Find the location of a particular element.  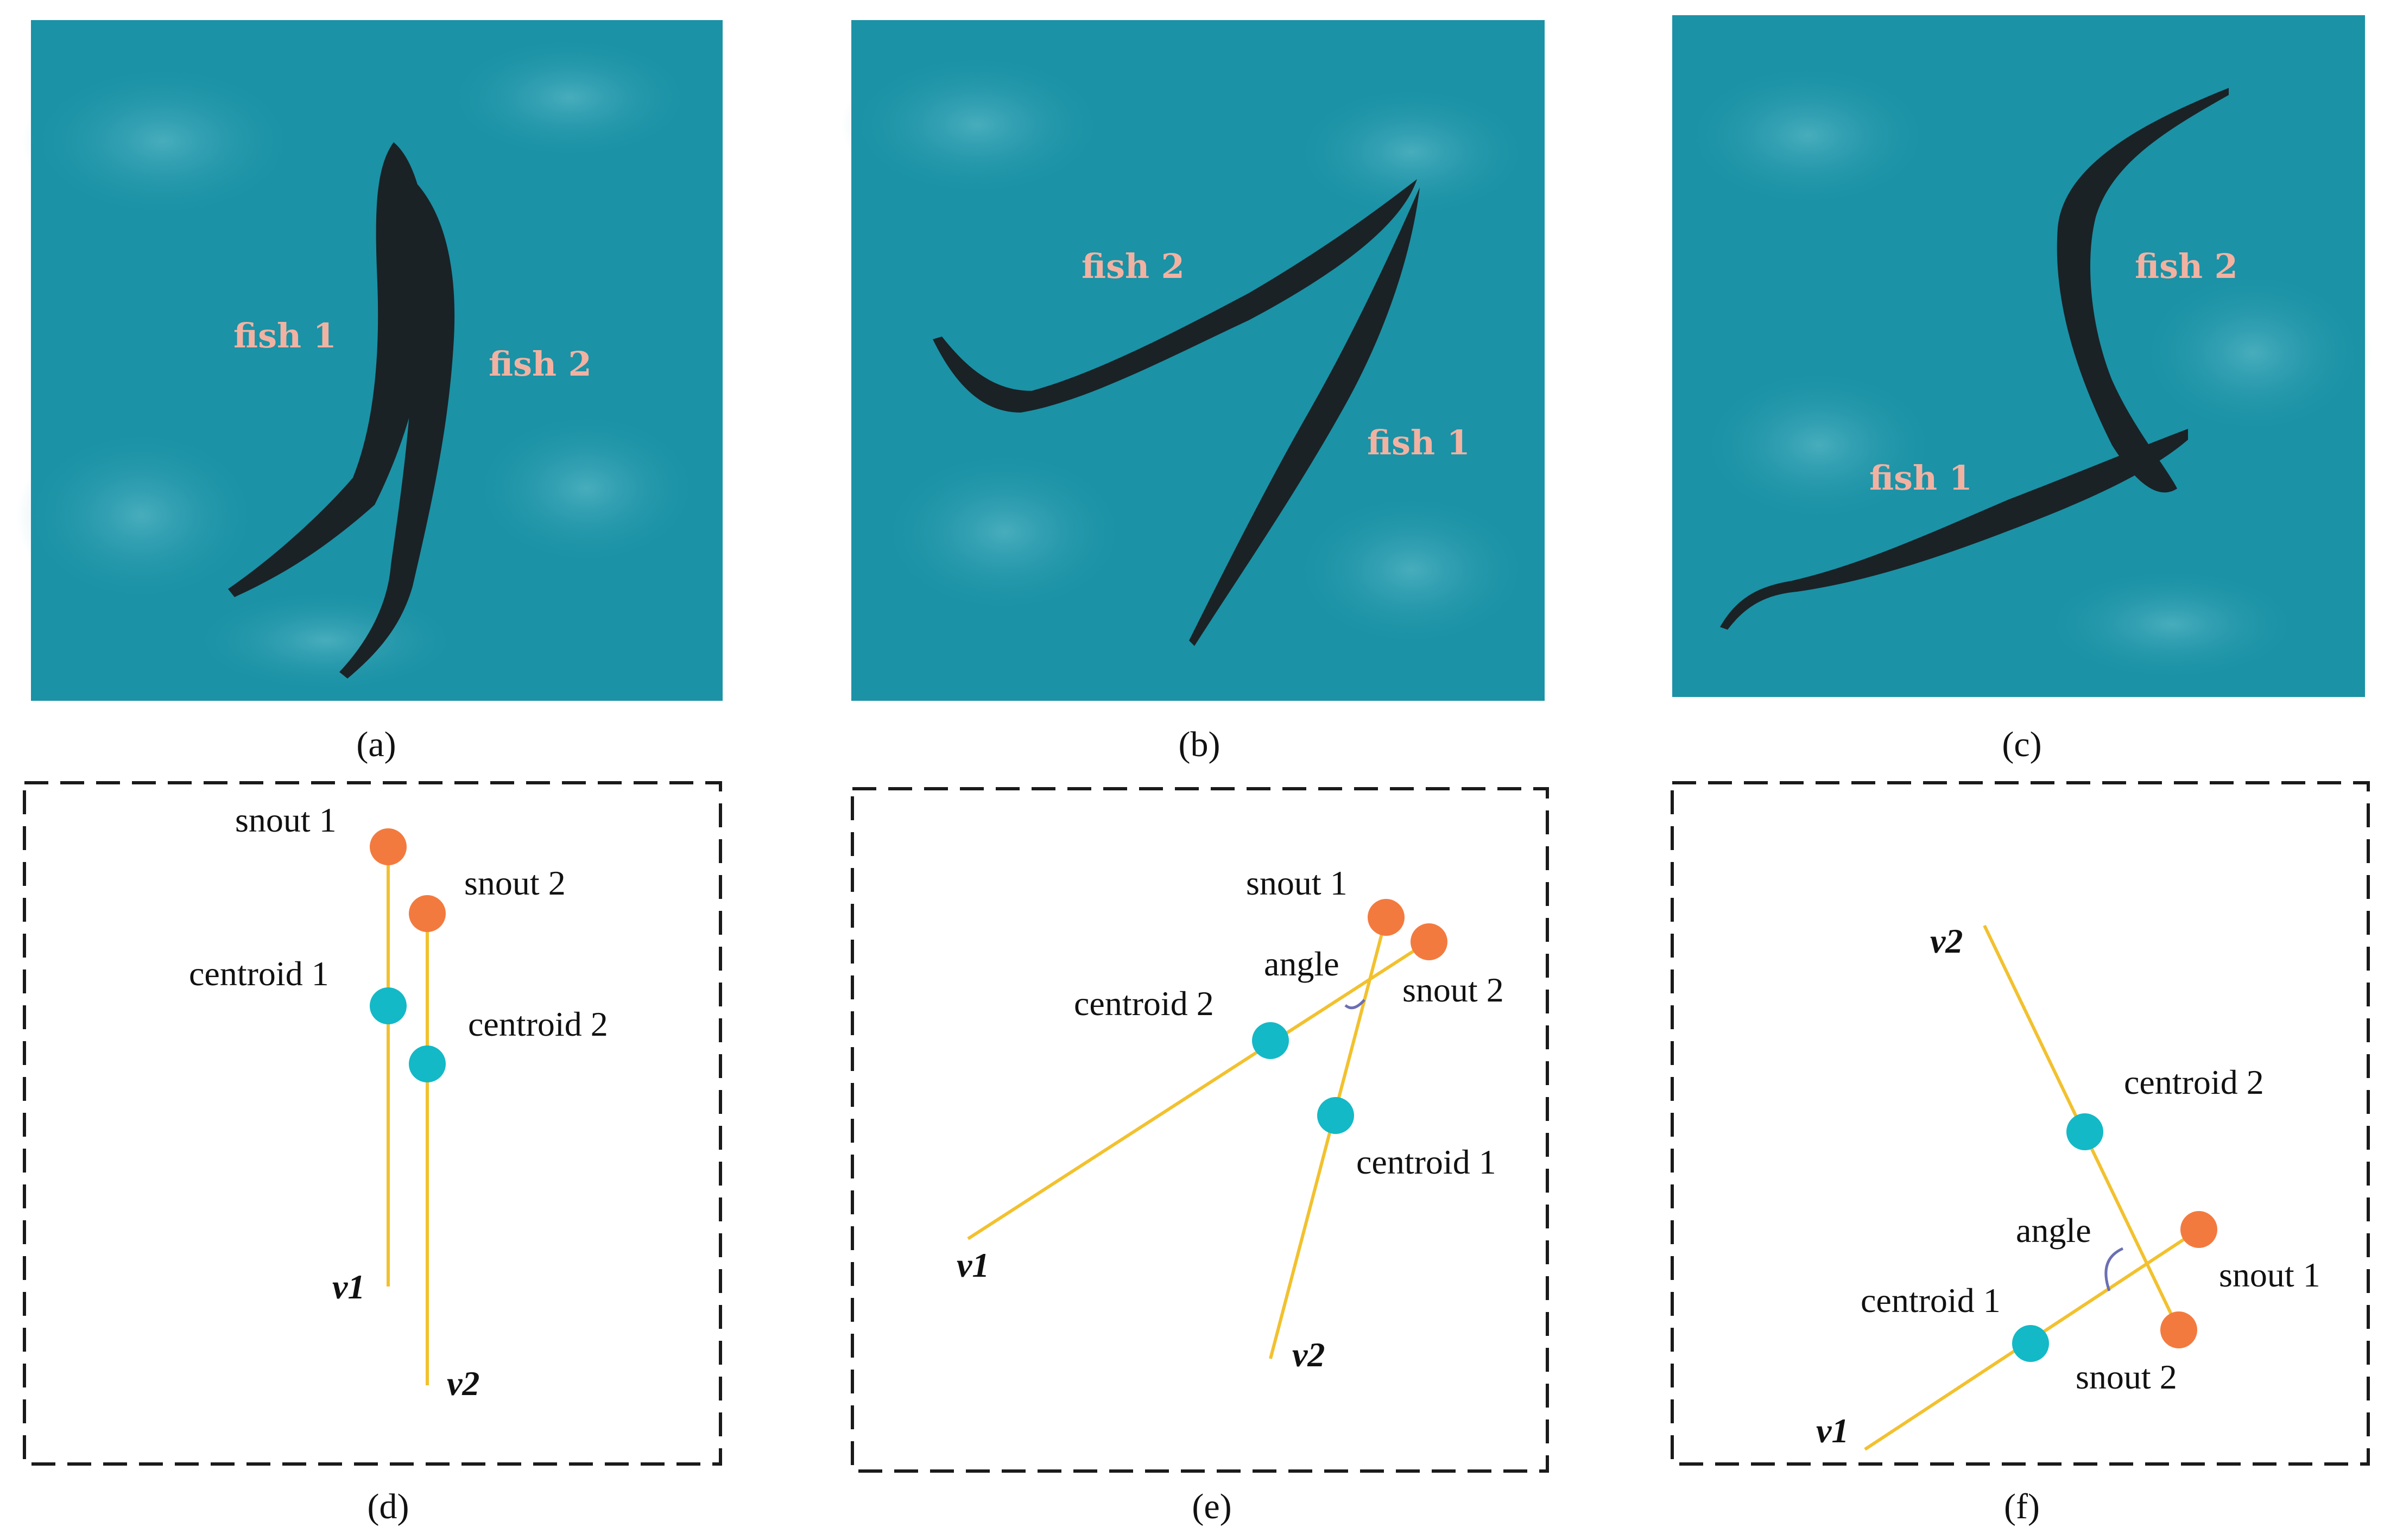

panel-e-caption: (e) is located at coordinates (1211, 1506).